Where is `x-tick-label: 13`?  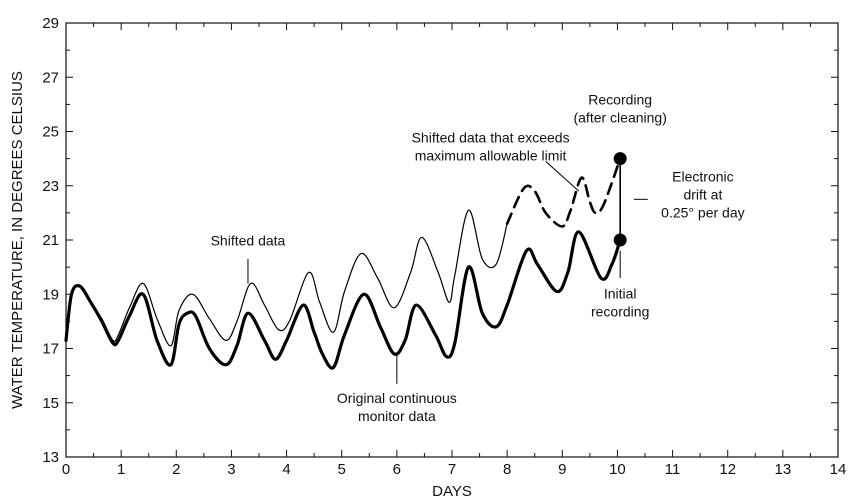 x-tick-label: 13 is located at coordinates (783, 469).